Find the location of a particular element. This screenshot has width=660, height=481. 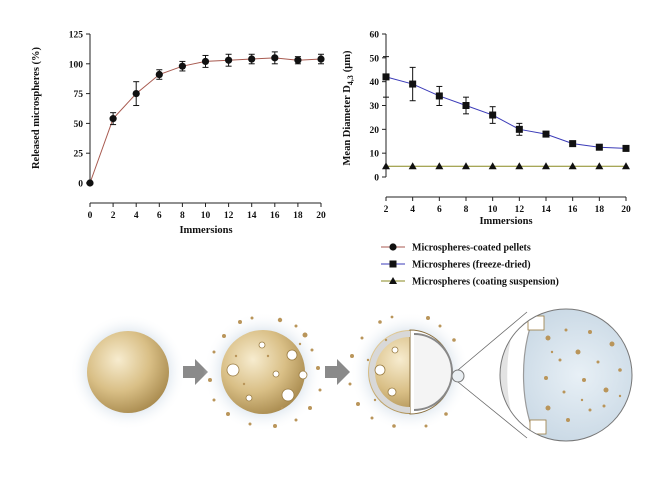

chart2-x-ticks: 2 4 6 8 10 12 14 16 18 20 is located at coordinates (507, 206).